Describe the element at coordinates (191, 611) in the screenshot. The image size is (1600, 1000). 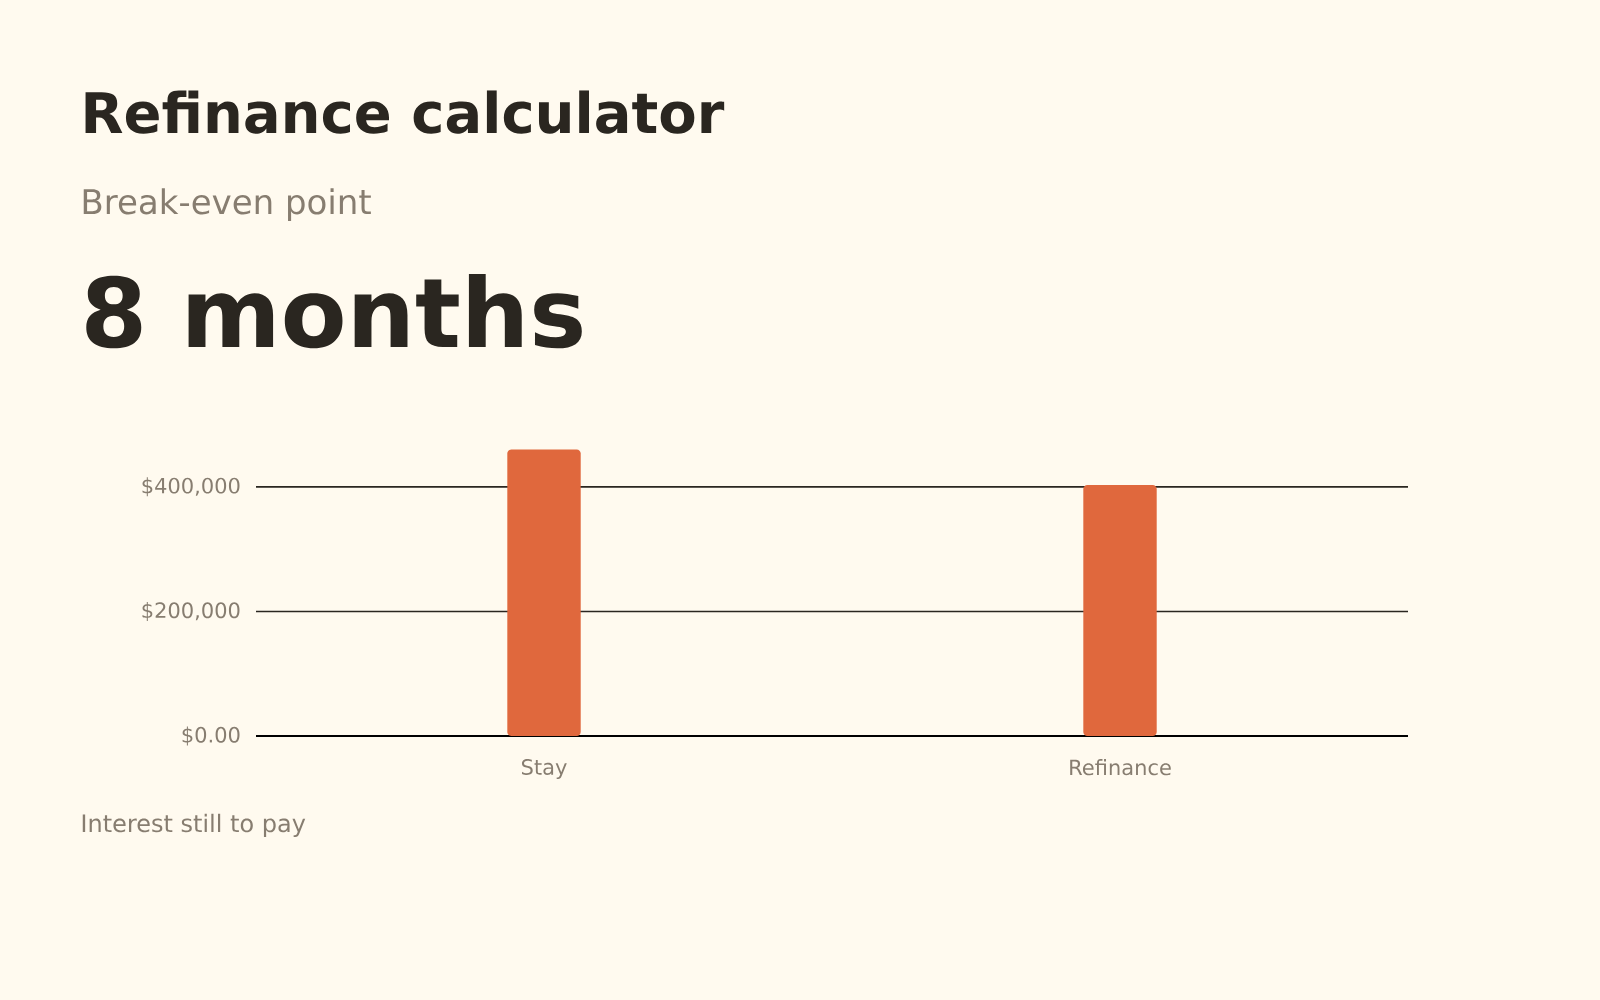
I see `y-tick-label: $200,000` at that location.